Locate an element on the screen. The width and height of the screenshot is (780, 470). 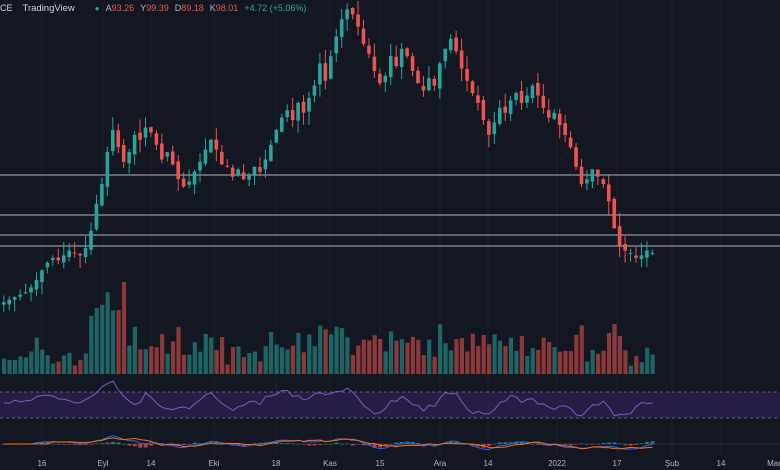
macd-pane is located at coordinates (390, 442).